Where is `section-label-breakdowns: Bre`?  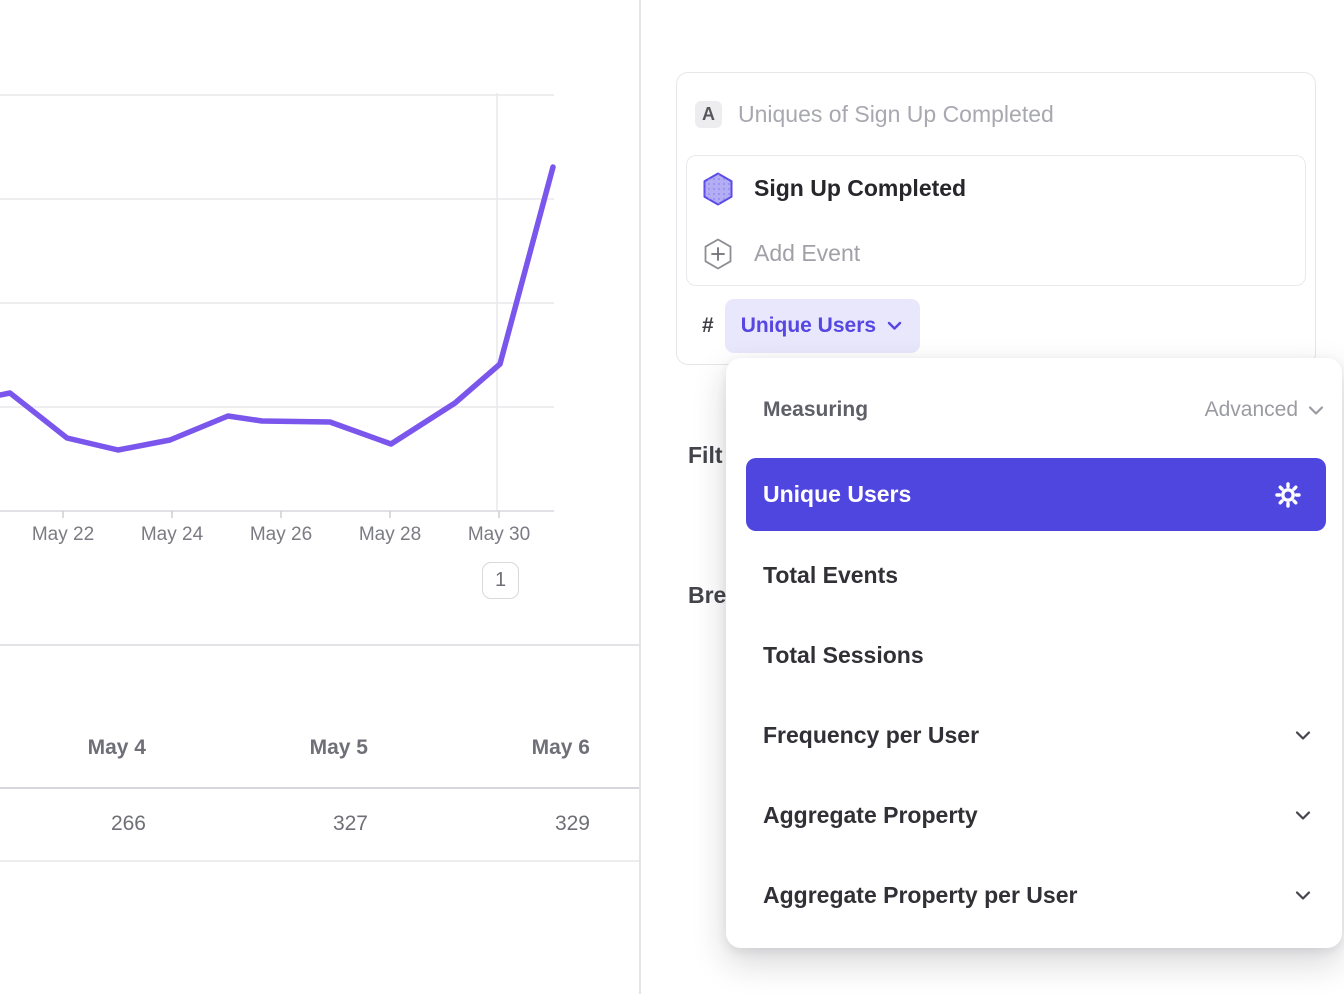 section-label-breakdowns: Bre is located at coordinates (707, 595).